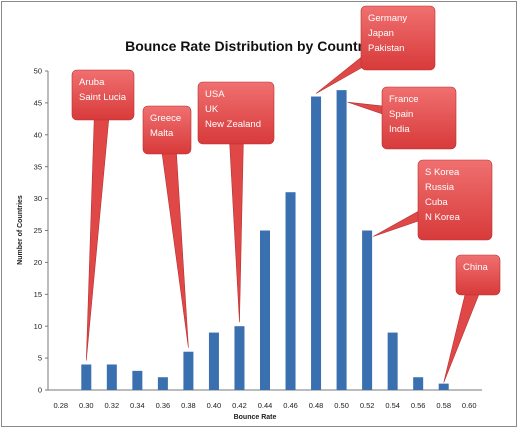 The width and height of the screenshot is (520, 430). Describe the element at coordinates (38, 262) in the screenshot. I see `y-tick-label: 20` at that location.